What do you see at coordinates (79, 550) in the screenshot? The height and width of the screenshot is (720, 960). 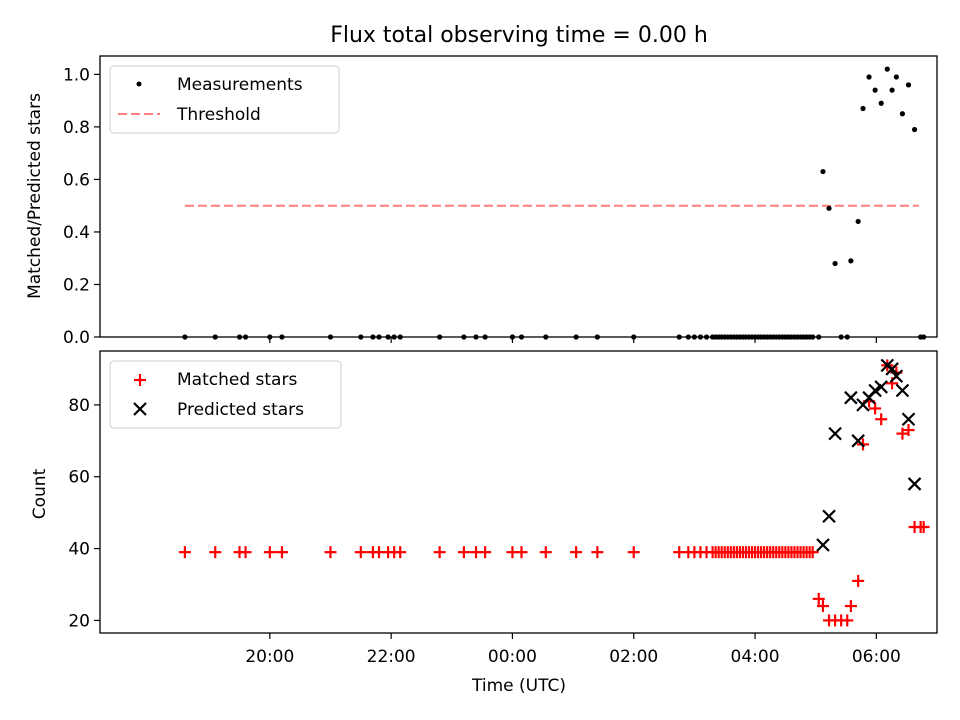 I see `bottom-y-tick-label: 40` at bounding box center [79, 550].